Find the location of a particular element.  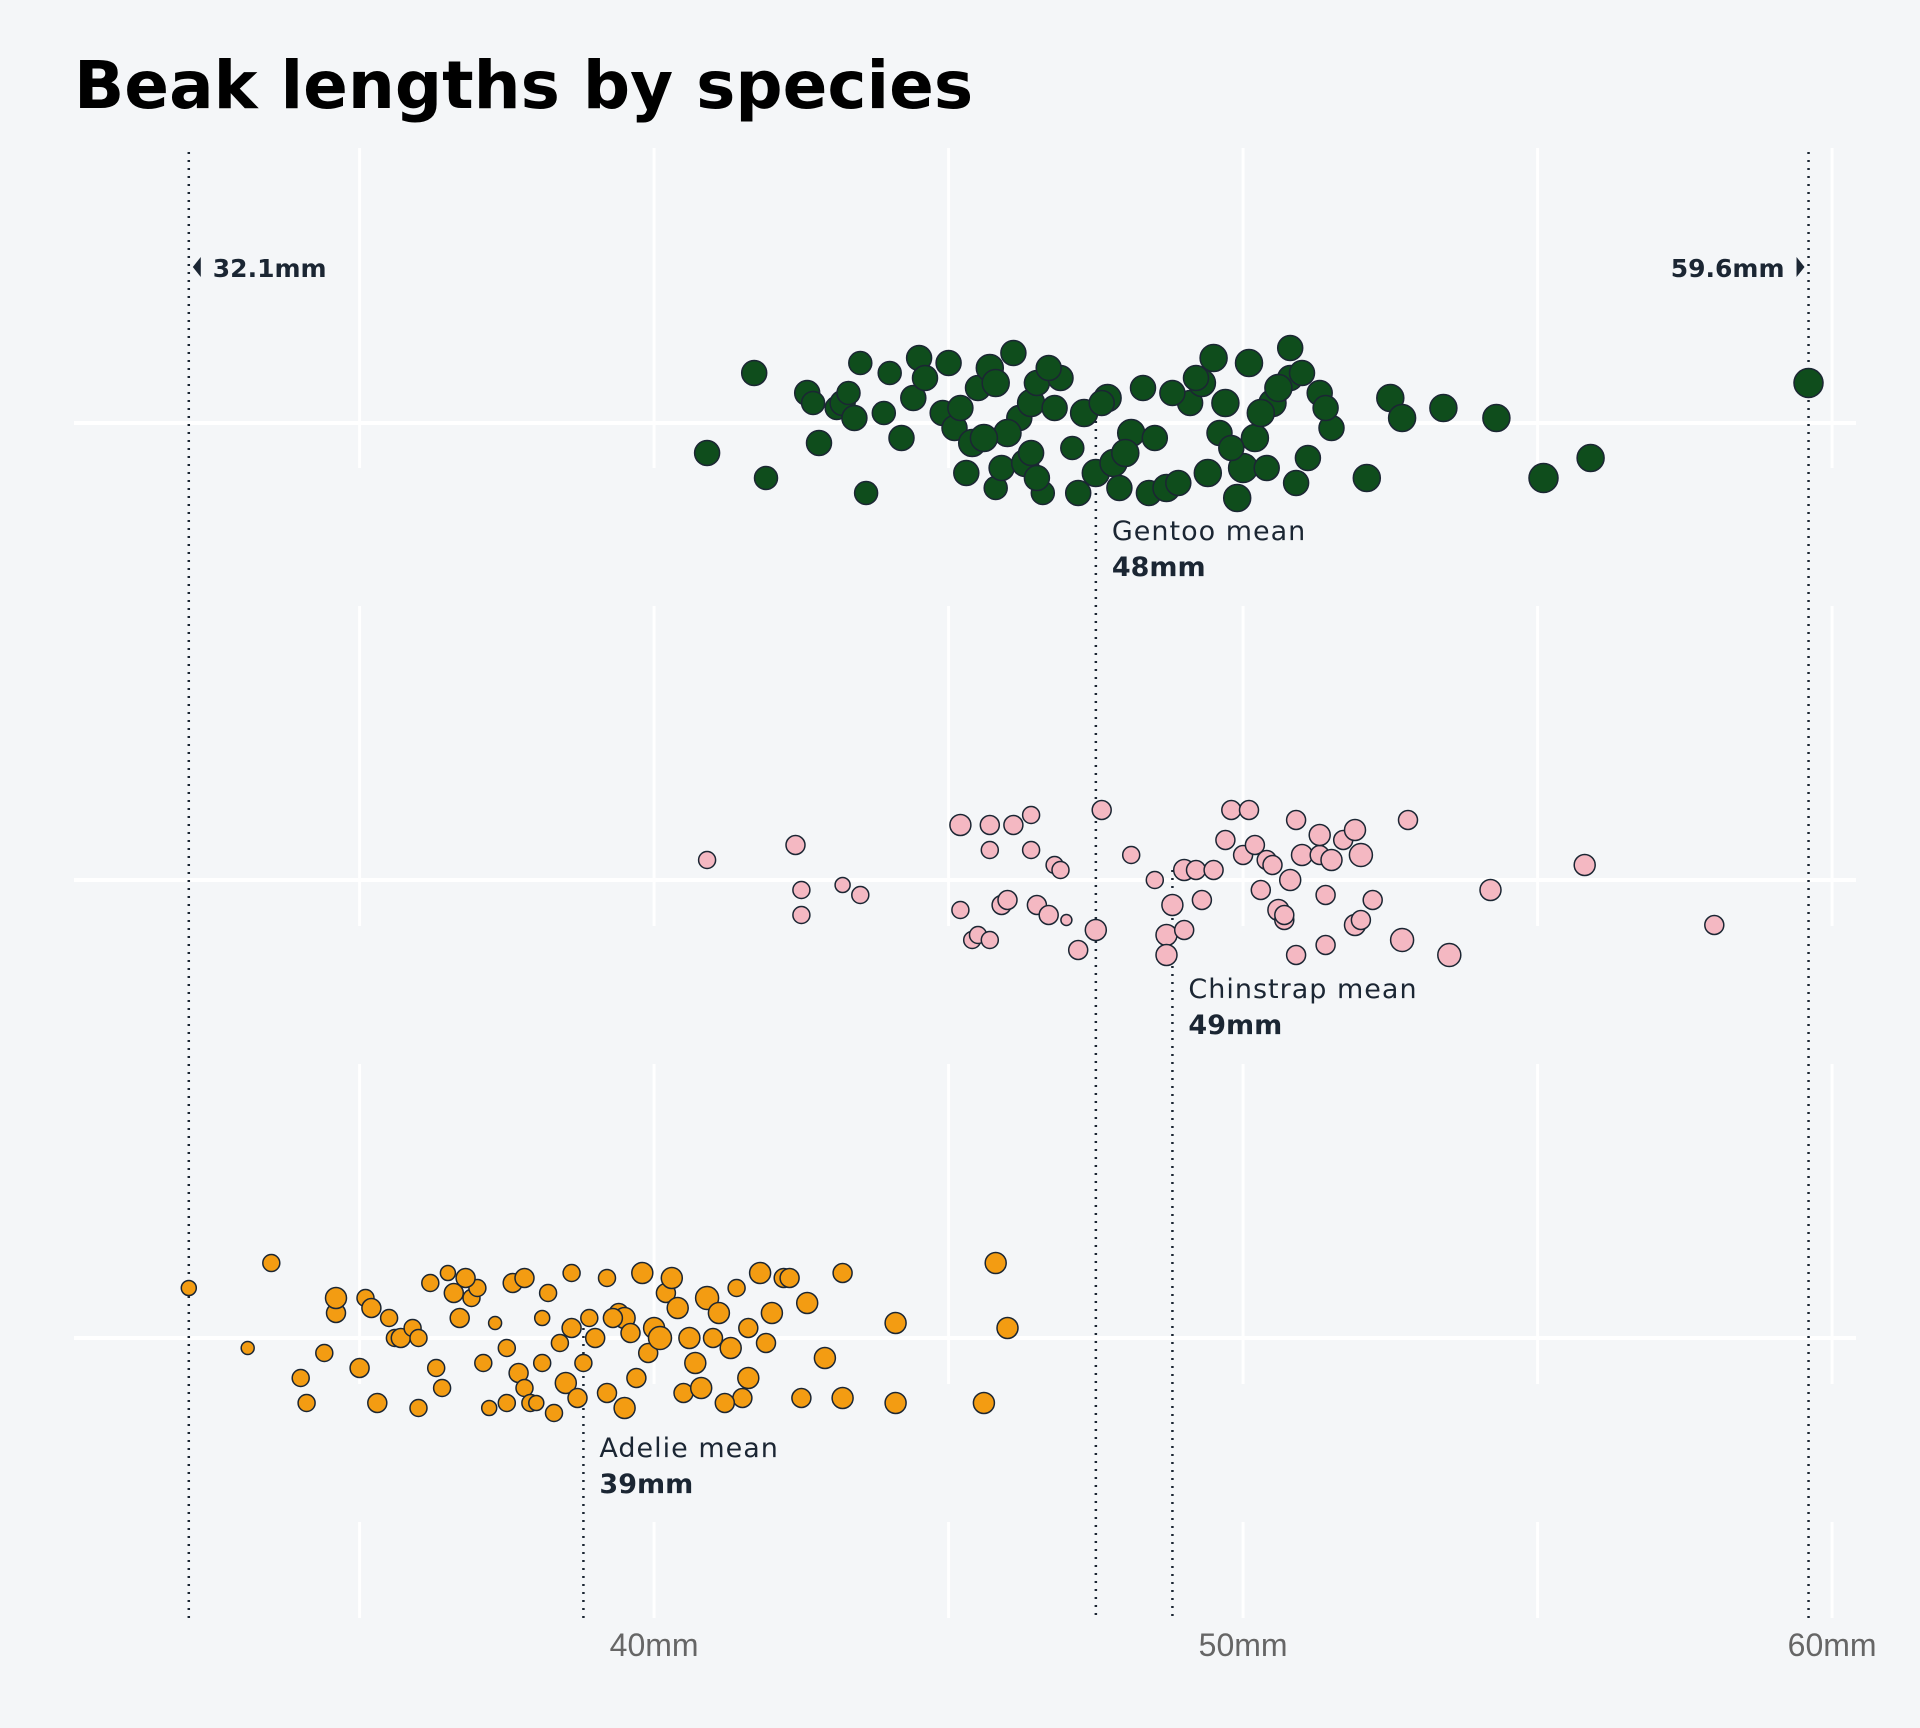

x-tick-50: 50mm is located at coordinates (1243, 1645).